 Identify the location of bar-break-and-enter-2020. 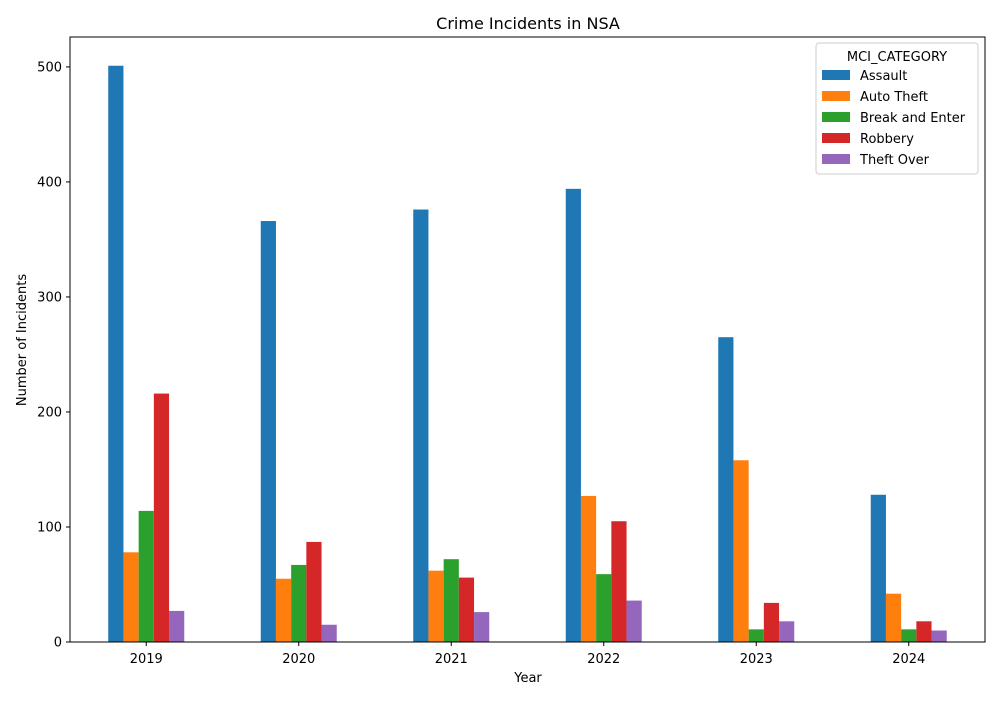
(299, 603).